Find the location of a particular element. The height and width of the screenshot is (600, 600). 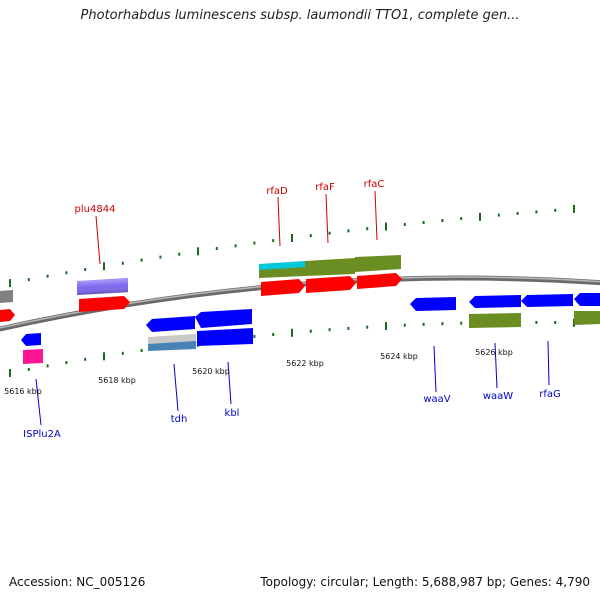

reverse-features is located at coordinates (310, 328).